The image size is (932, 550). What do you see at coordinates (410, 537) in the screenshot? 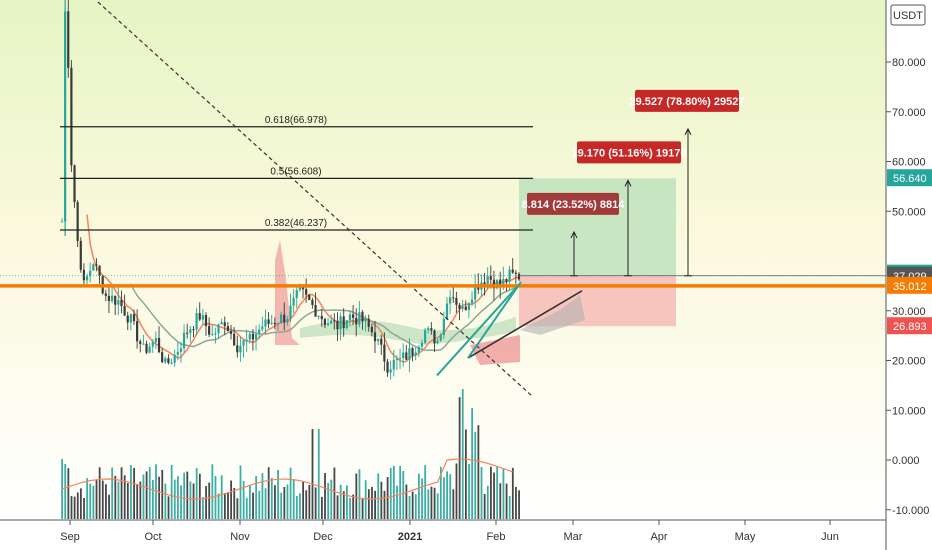
I see `x-tick-label: 2021` at bounding box center [410, 537].